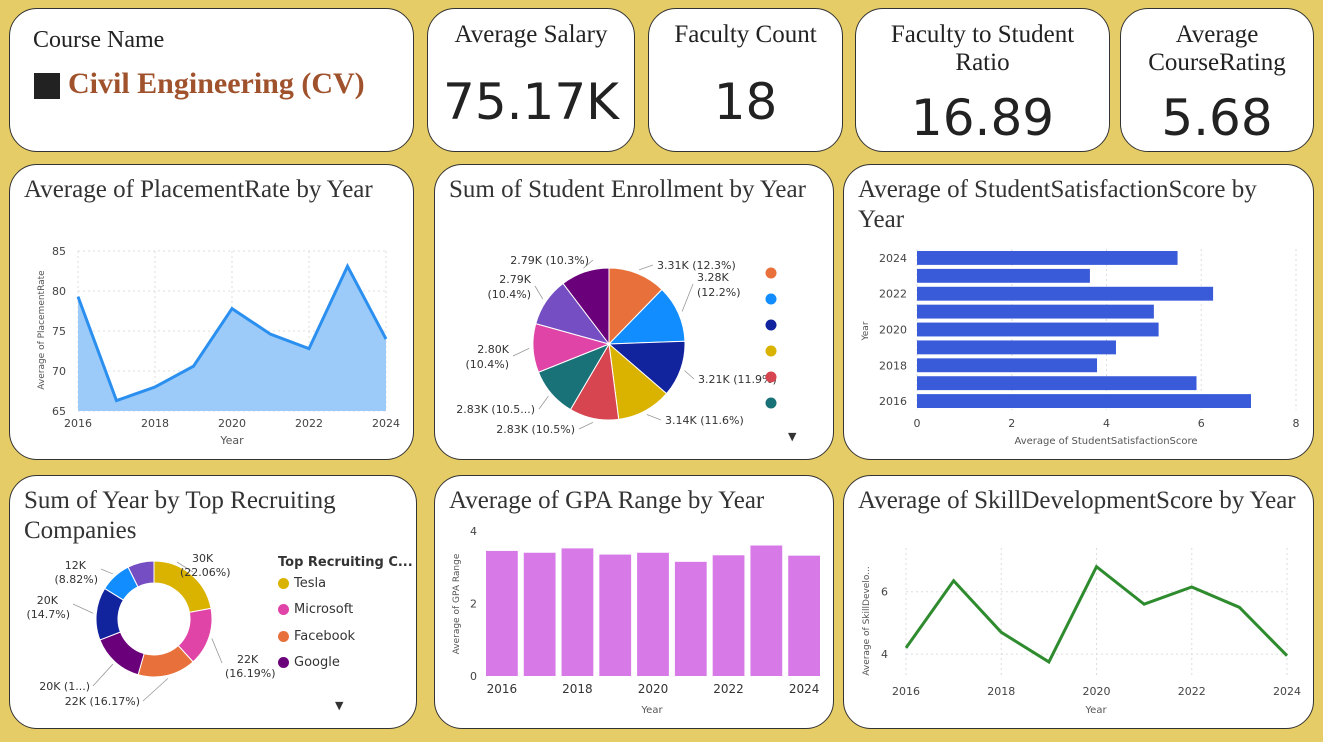 The width and height of the screenshot is (1323, 742). I want to click on donut-data-label: (14.7%), so click(48, 614).